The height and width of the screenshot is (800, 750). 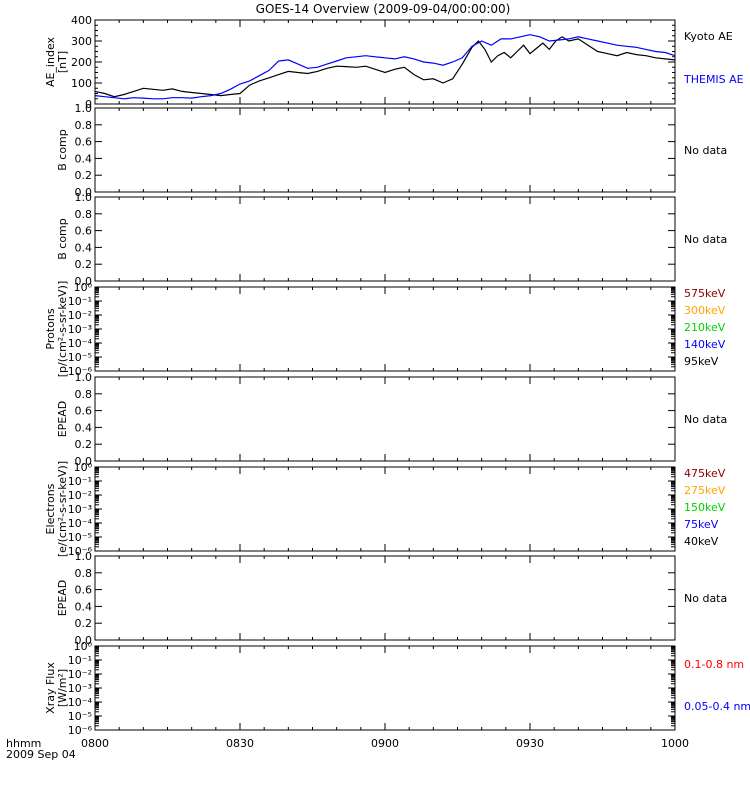 What do you see at coordinates (708, 36) in the screenshot?
I see `legend-entry: Kyoto AE` at bounding box center [708, 36].